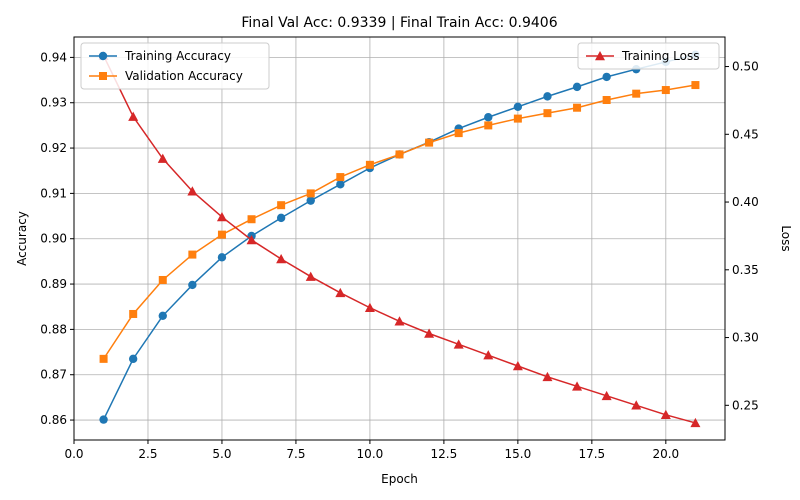 The width and height of the screenshot is (800, 500). I want to click on y-right-tick-label-1: 0.30, so click(745, 338).